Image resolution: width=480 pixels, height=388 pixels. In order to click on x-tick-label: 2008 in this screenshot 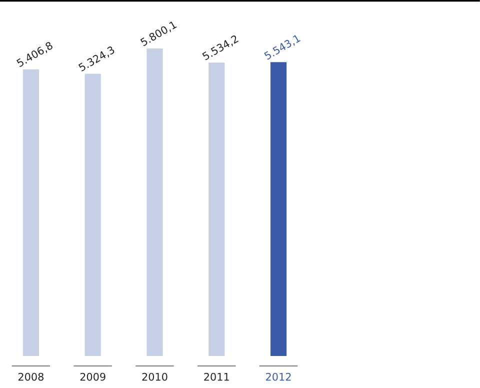, I will do `click(31, 376)`.